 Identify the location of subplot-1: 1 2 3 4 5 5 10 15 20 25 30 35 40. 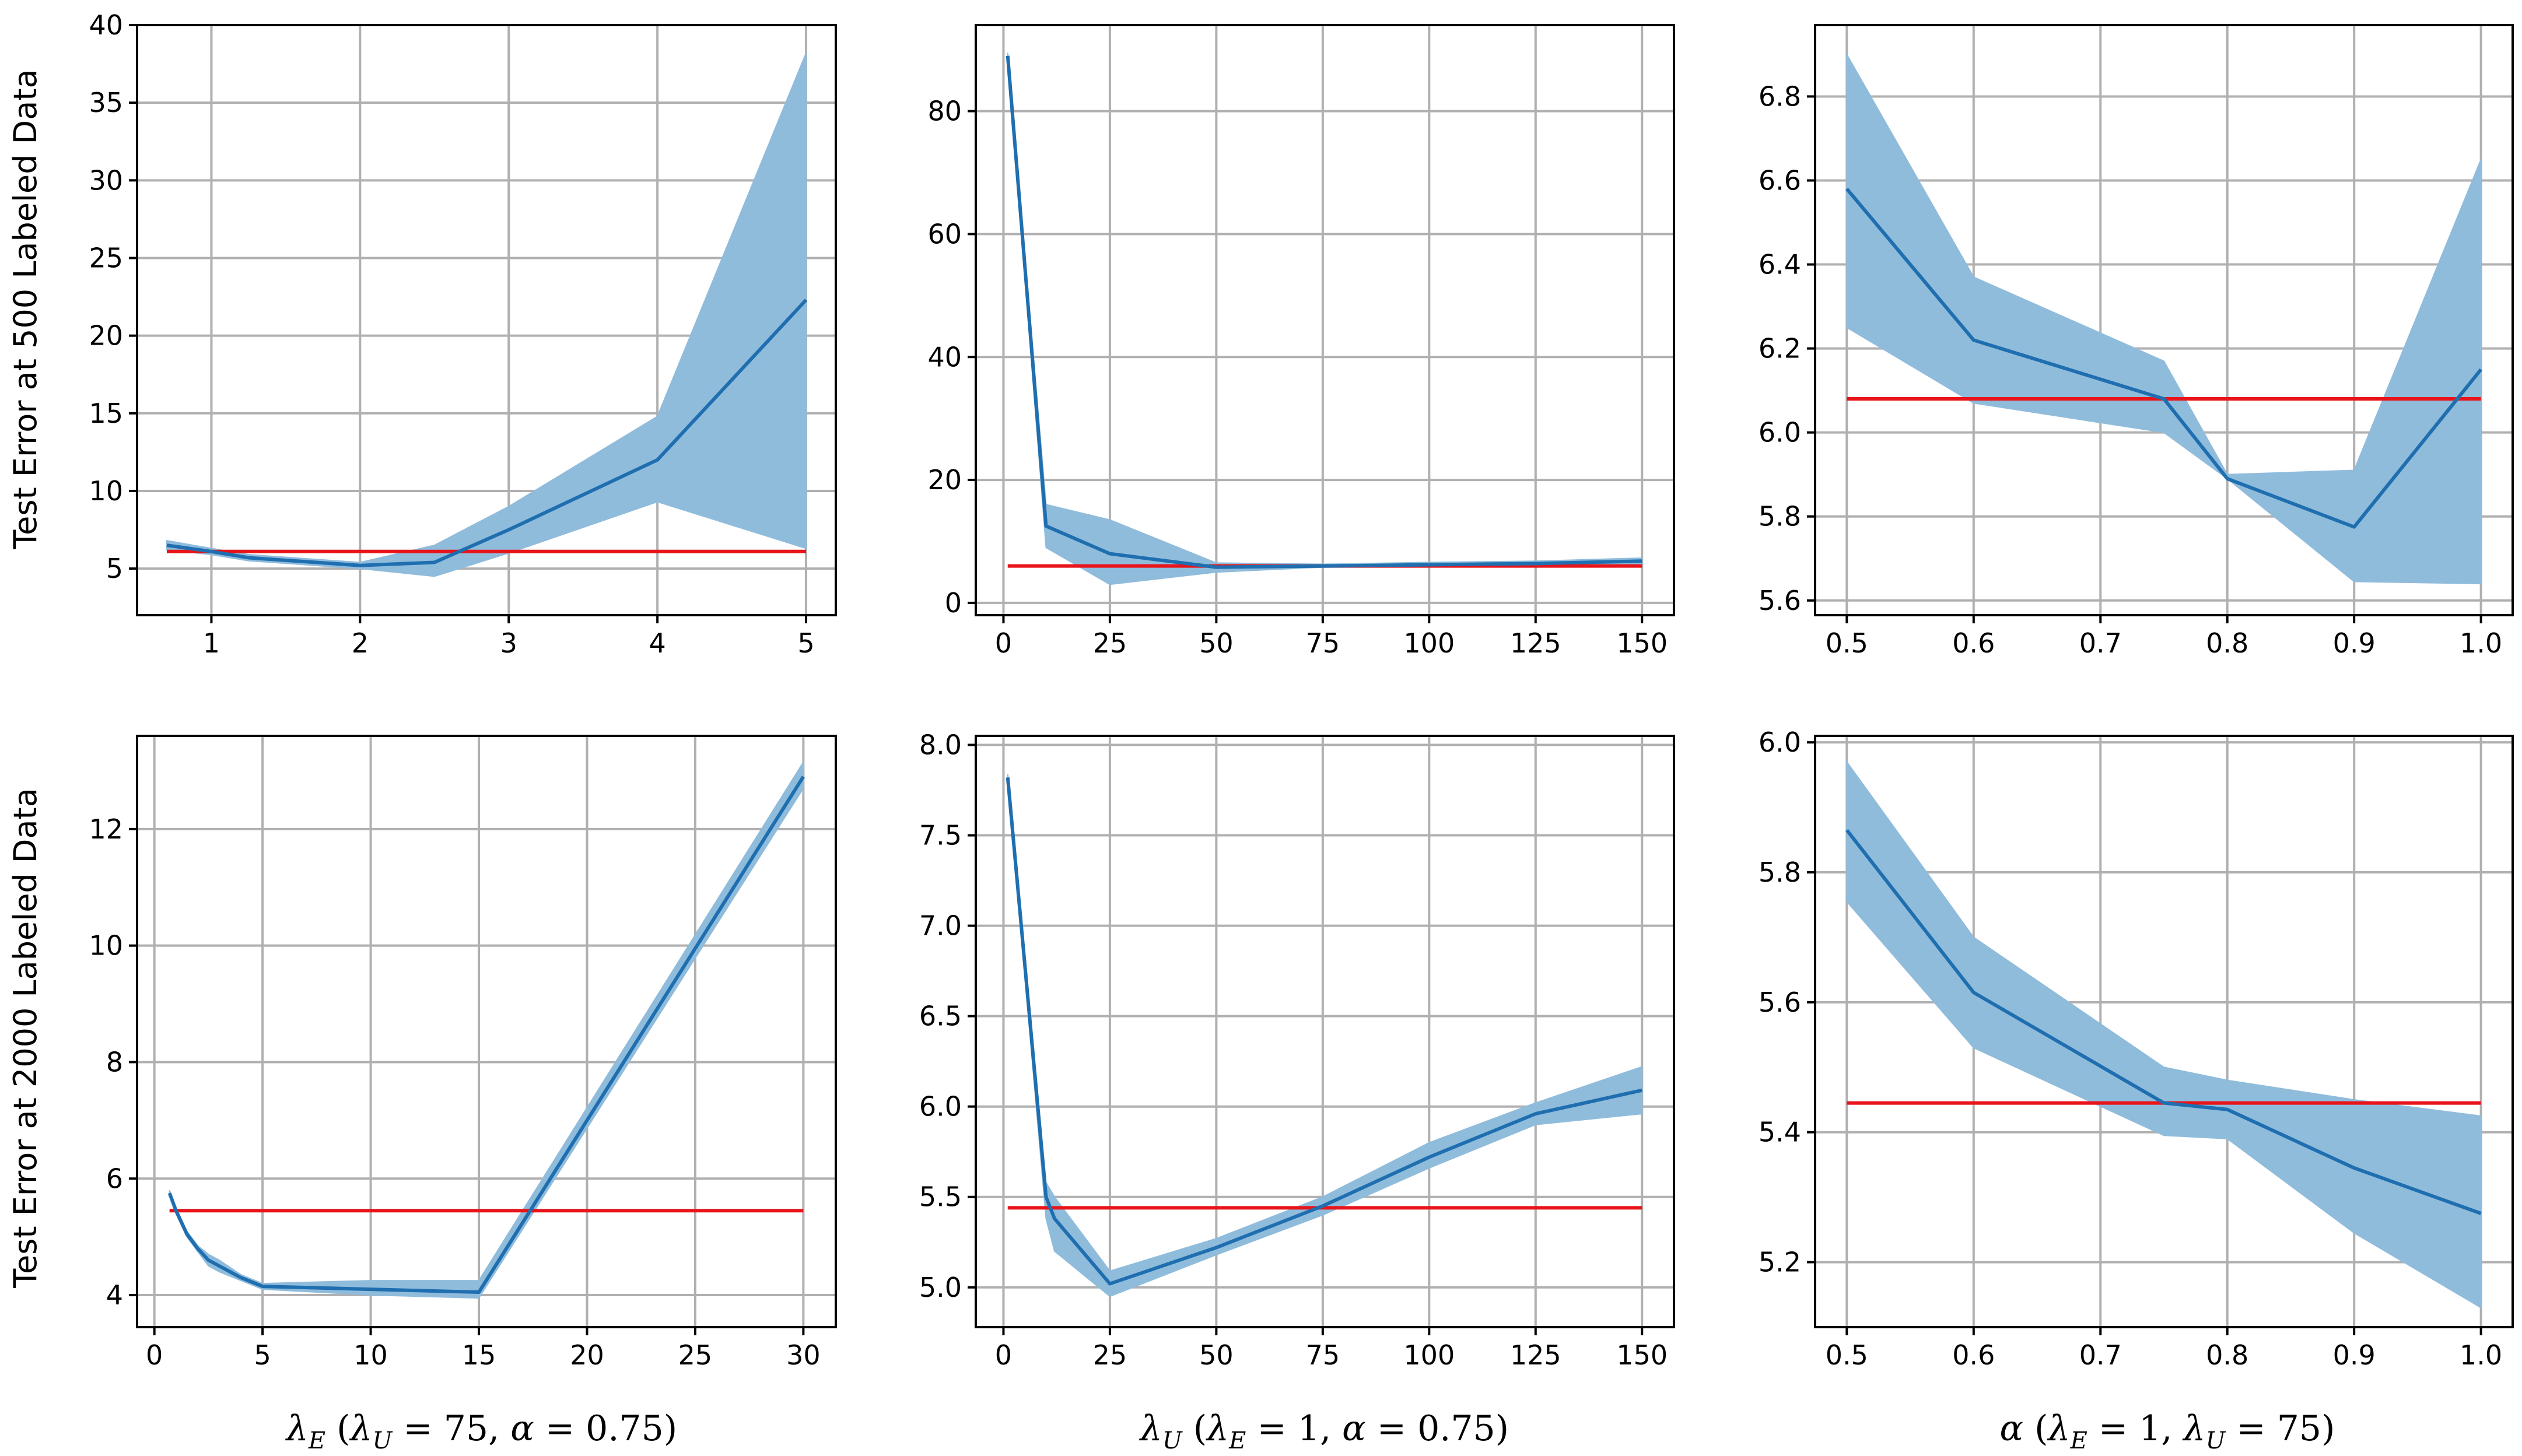
(463, 334).